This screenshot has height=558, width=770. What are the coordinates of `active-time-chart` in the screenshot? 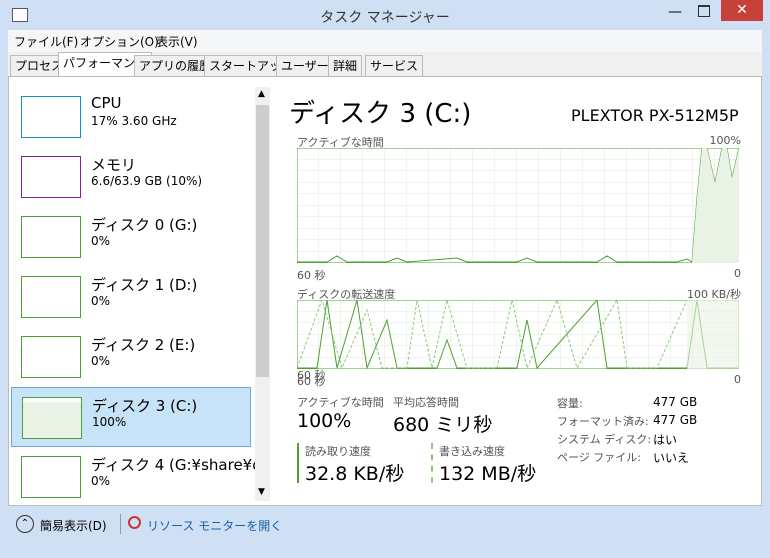 It's located at (518, 205).